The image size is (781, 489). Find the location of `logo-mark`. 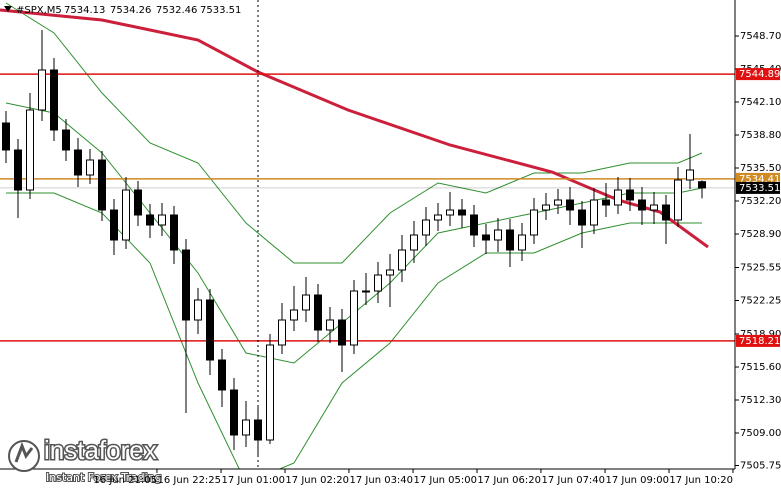

logo-mark is located at coordinates (24, 452).